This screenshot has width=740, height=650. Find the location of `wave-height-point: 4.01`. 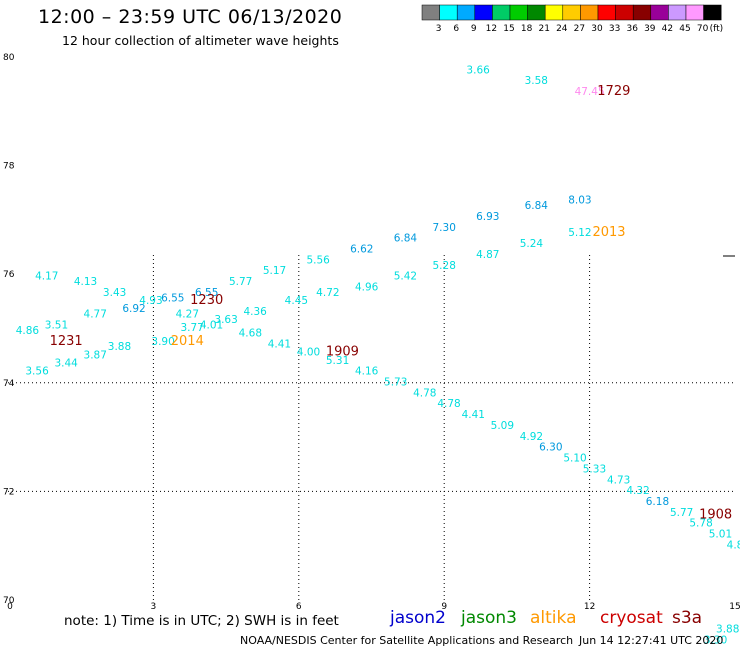

wave-height-point: 4.01 is located at coordinates (211, 326).